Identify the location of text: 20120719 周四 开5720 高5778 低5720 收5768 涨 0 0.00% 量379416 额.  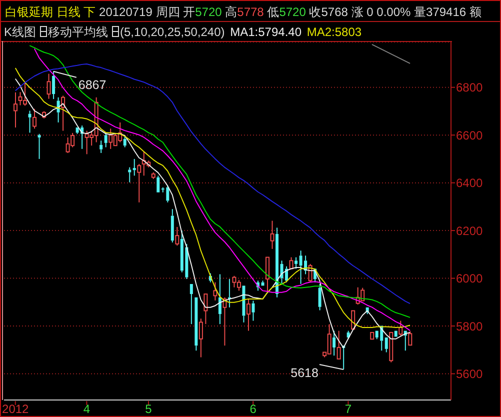
(290, 12).